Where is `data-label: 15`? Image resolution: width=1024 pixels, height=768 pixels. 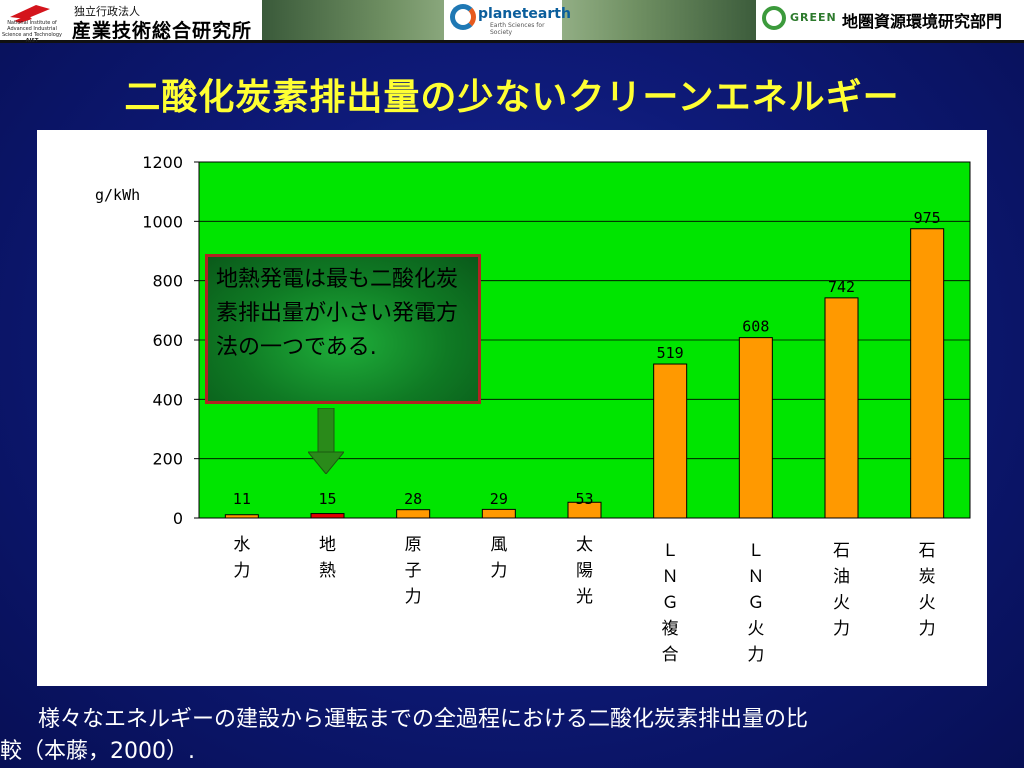 data-label: 15 is located at coordinates (327, 499).